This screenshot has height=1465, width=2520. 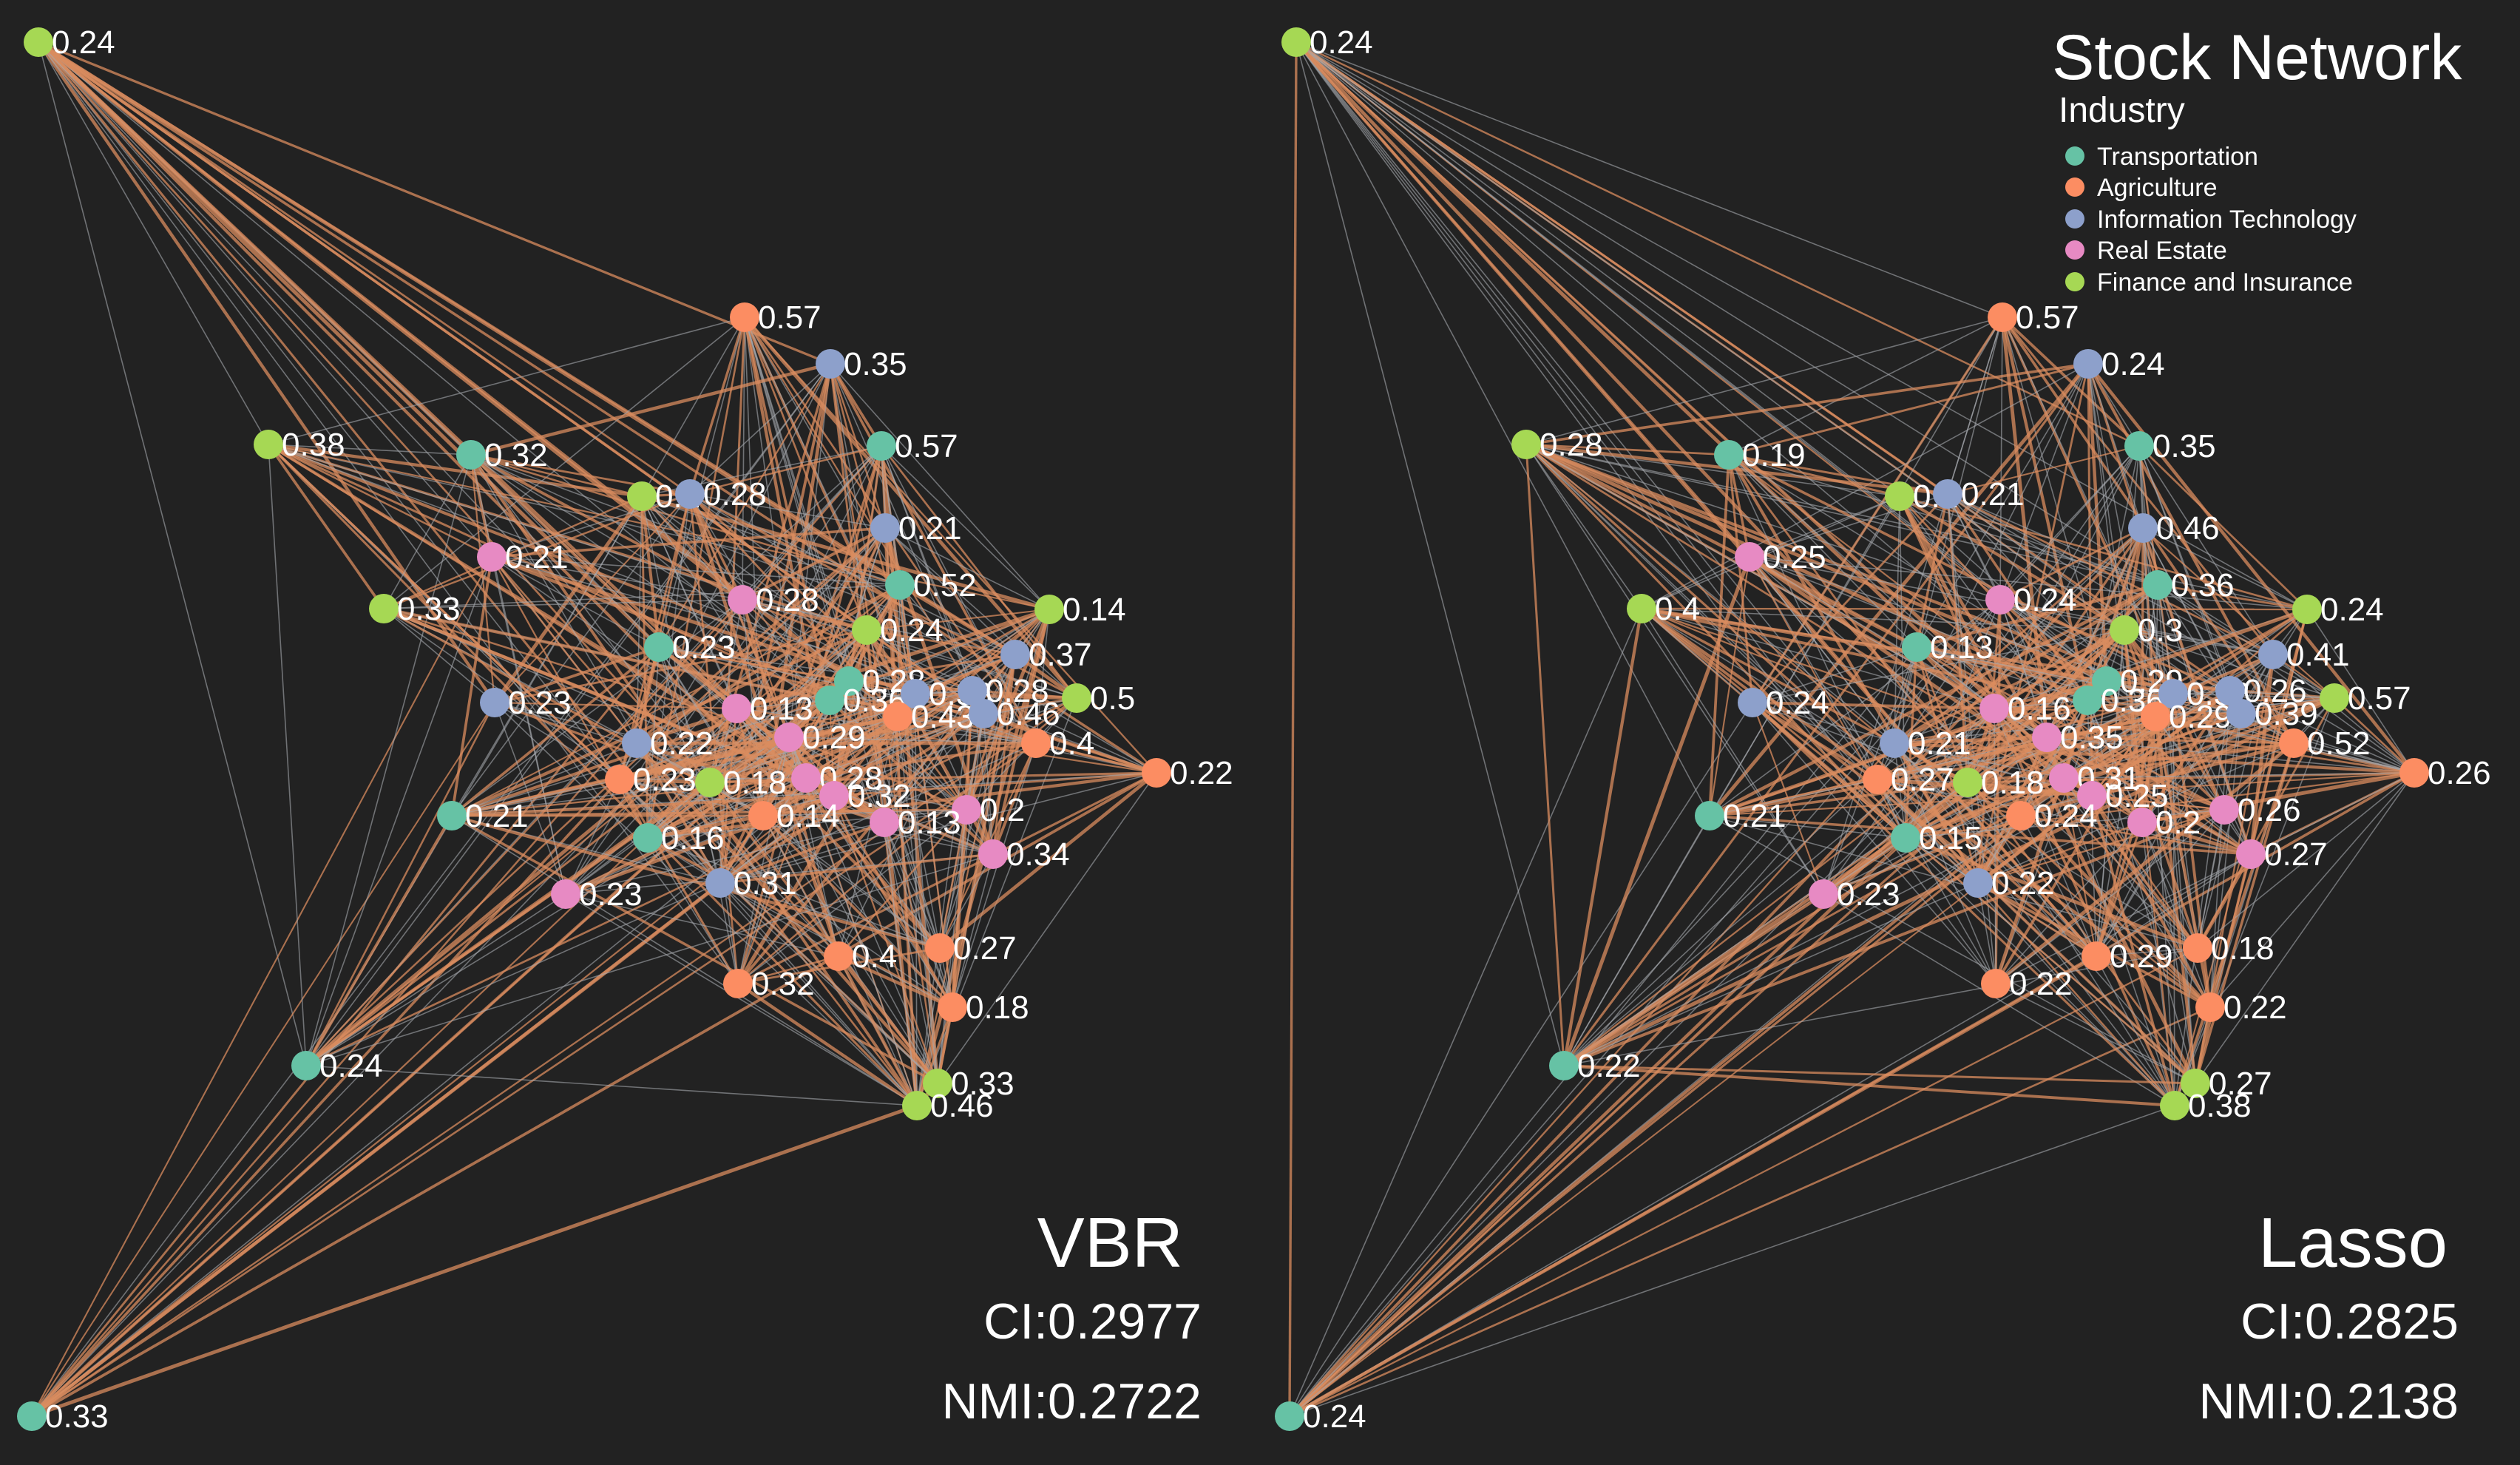 What do you see at coordinates (1760, 455) in the screenshot?
I see `network-node: 0.19` at bounding box center [1760, 455].